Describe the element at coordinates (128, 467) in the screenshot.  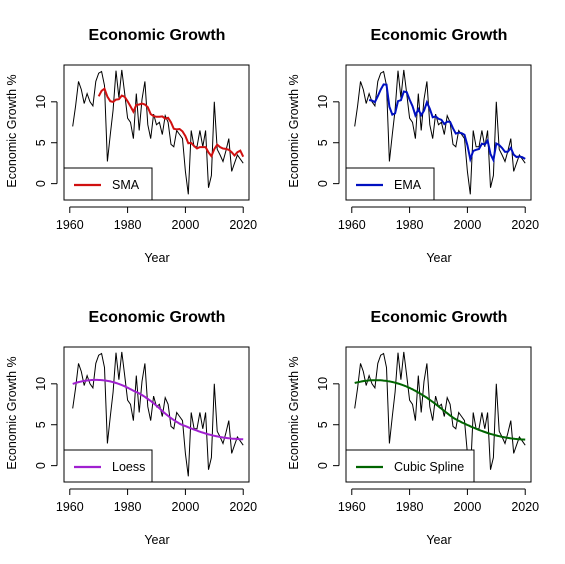
I see `legend-label: Loess` at that location.